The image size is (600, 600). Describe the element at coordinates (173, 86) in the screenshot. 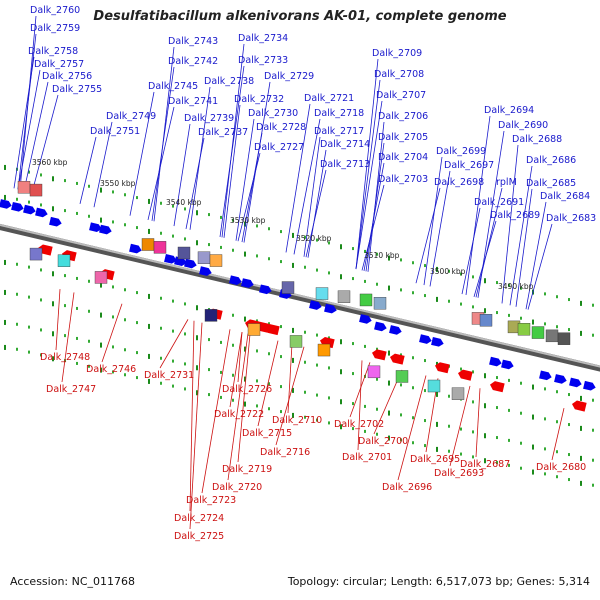

I see `gene-label: Dalk_2745` at that location.